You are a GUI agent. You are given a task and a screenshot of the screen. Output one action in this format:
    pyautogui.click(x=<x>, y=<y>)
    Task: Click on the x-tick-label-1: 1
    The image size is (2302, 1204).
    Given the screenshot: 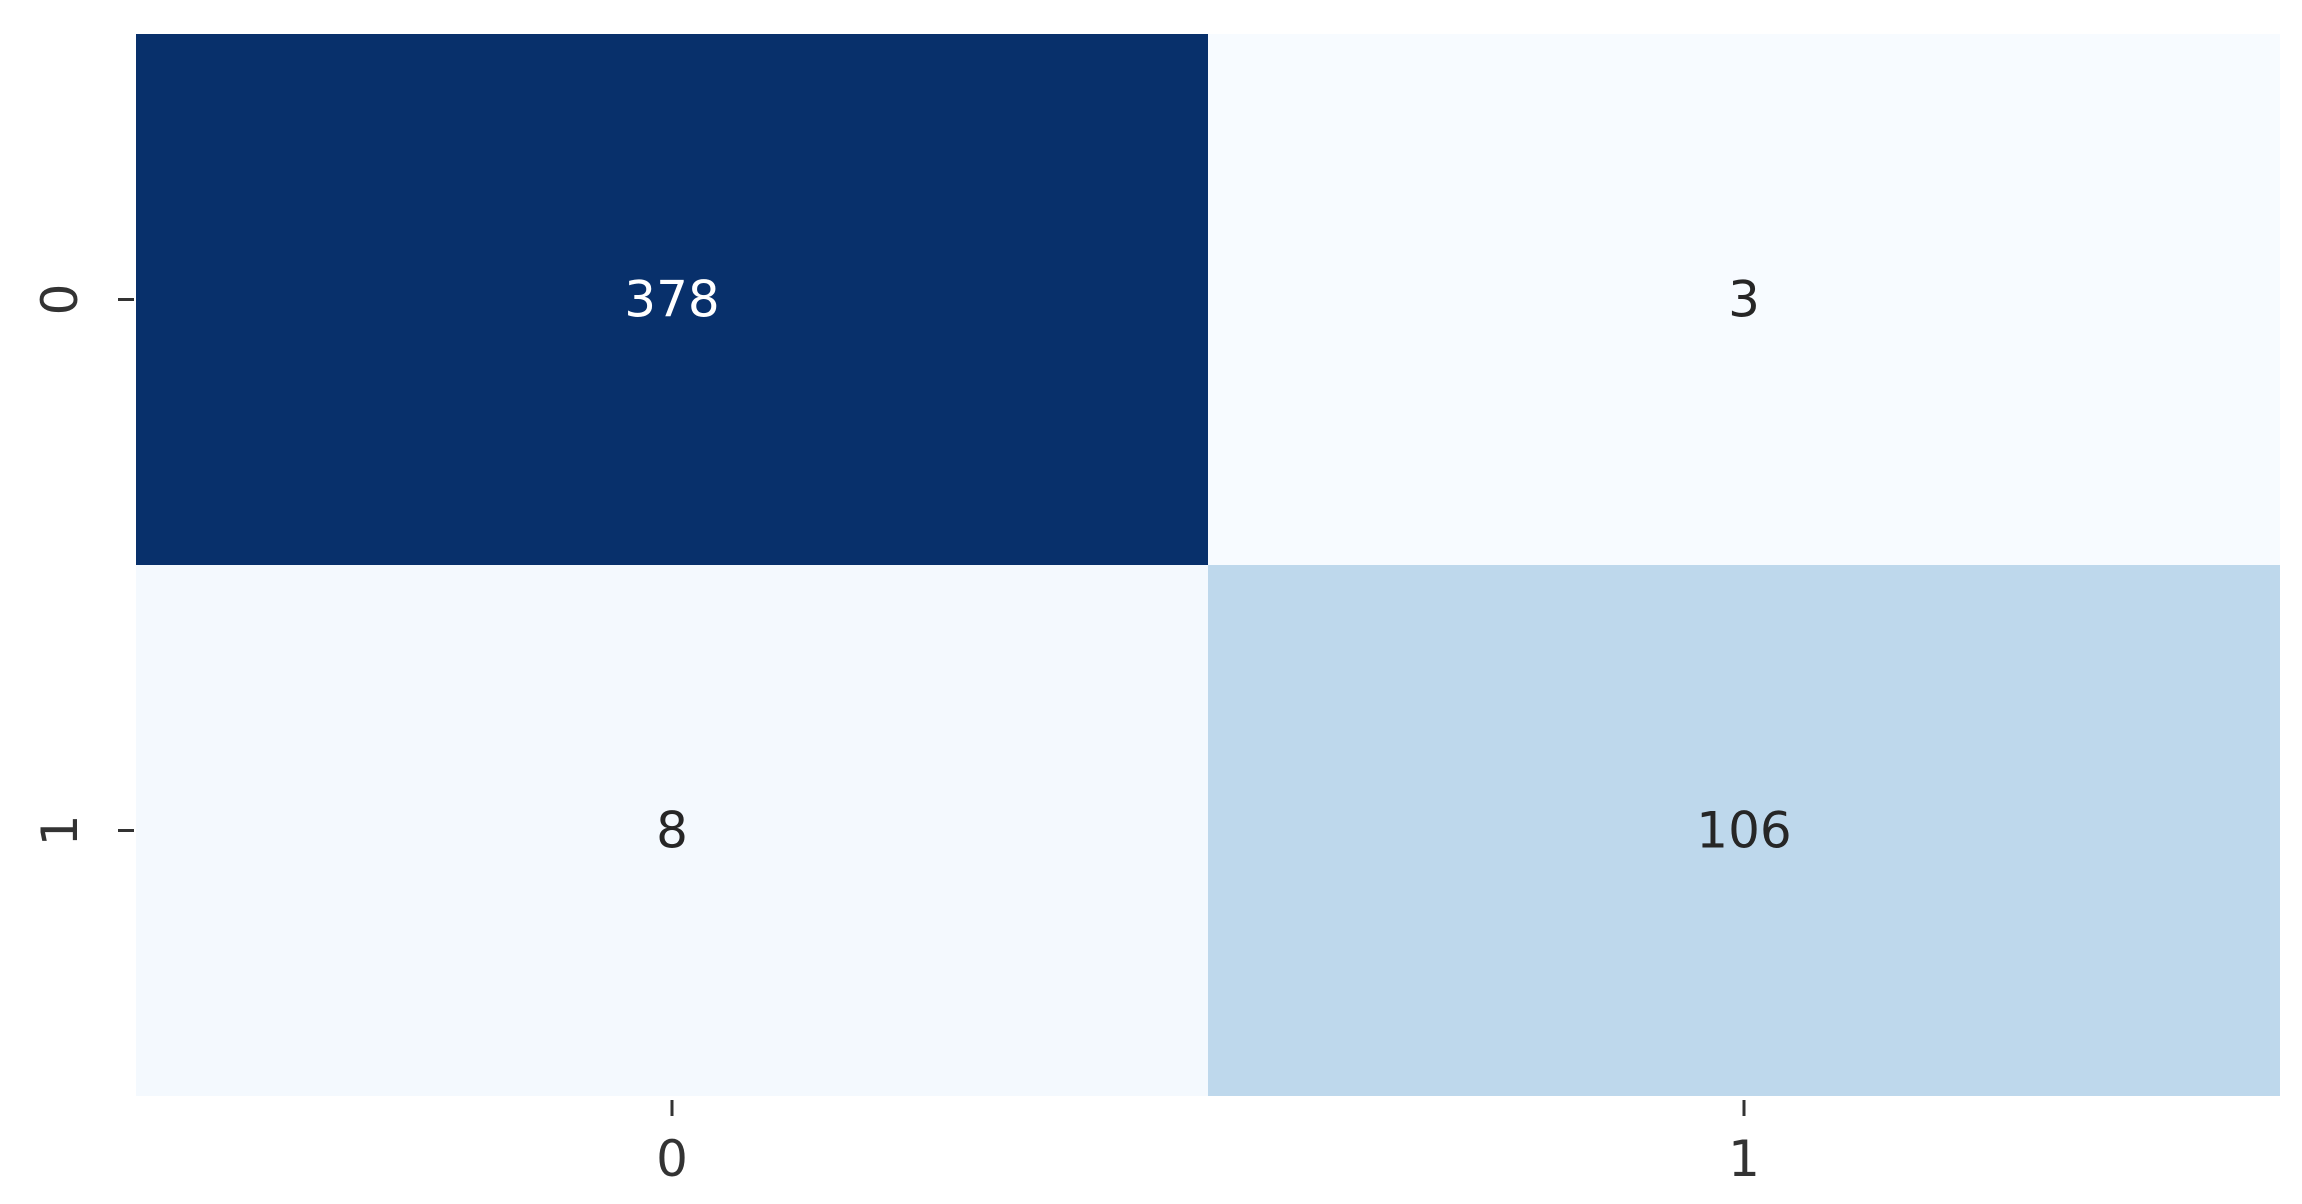 What is the action you would take?
    pyautogui.click(x=1744, y=1159)
    